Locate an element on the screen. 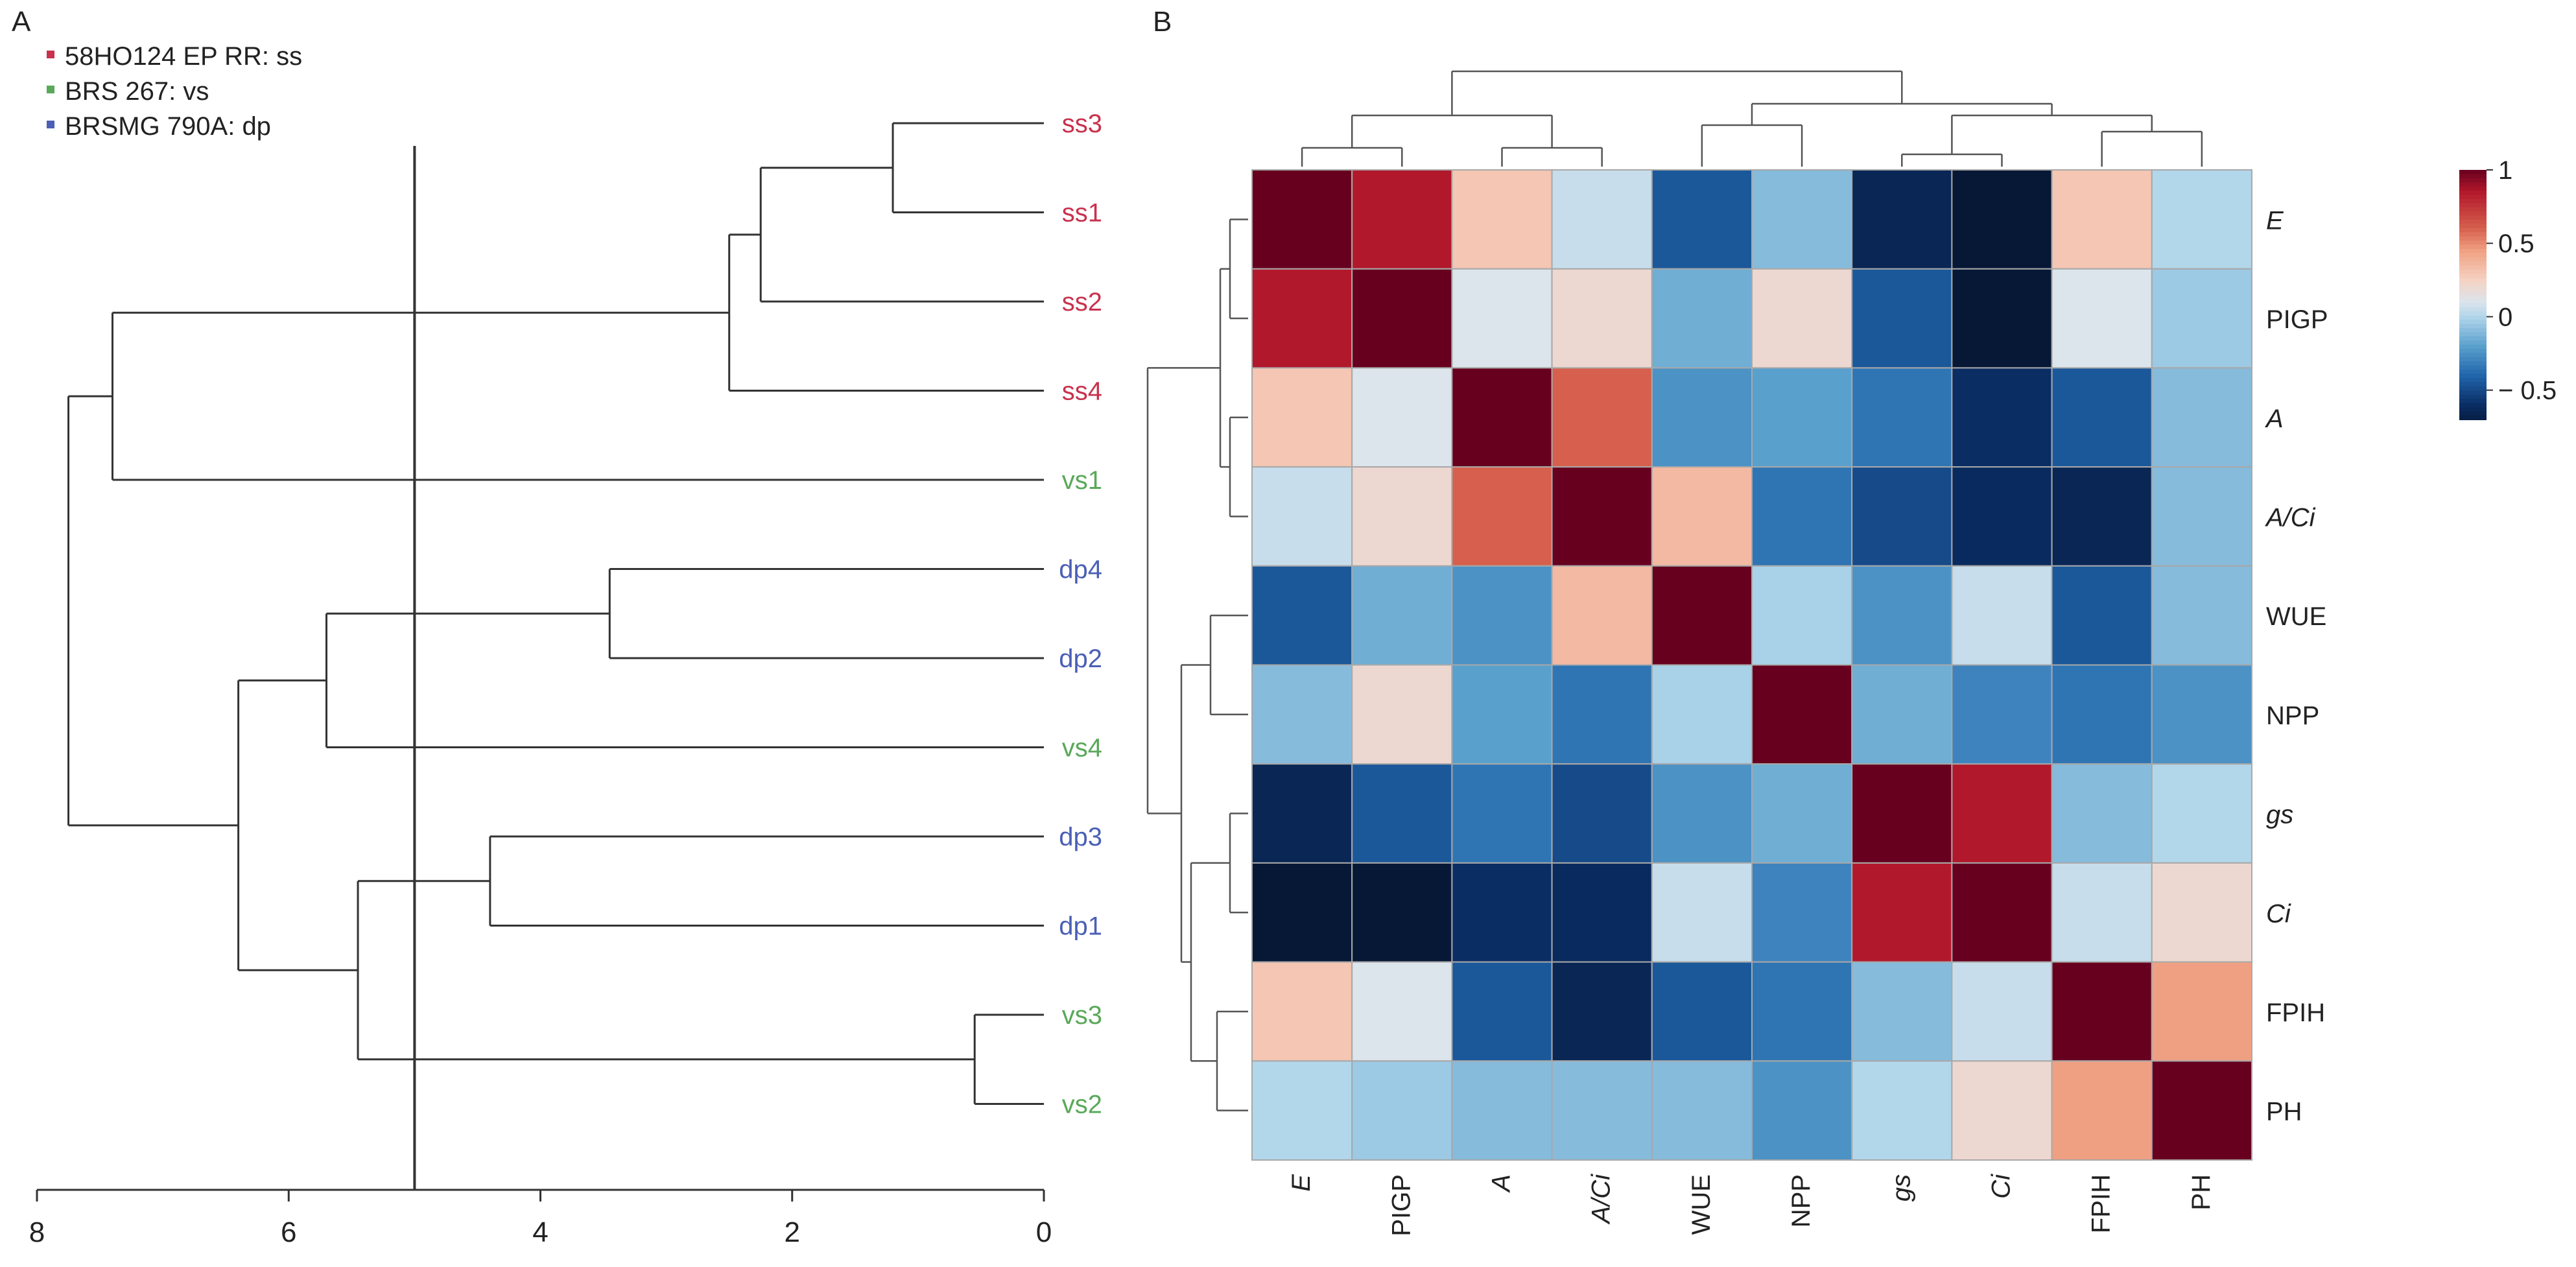 The height and width of the screenshot is (1267, 2576). legend-entry: BRSMG 790A: dp is located at coordinates (168, 126).